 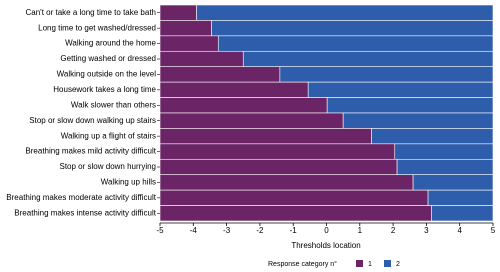 I want to click on x-tick-label: 2, so click(x=393, y=230).